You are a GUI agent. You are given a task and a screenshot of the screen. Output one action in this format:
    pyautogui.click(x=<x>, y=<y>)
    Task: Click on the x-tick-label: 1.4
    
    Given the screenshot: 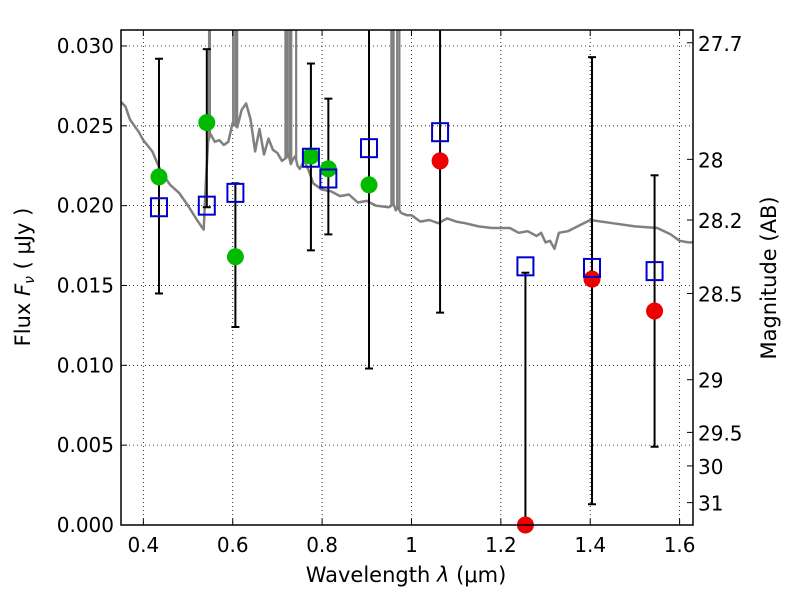 What is the action you would take?
    pyautogui.click(x=590, y=545)
    